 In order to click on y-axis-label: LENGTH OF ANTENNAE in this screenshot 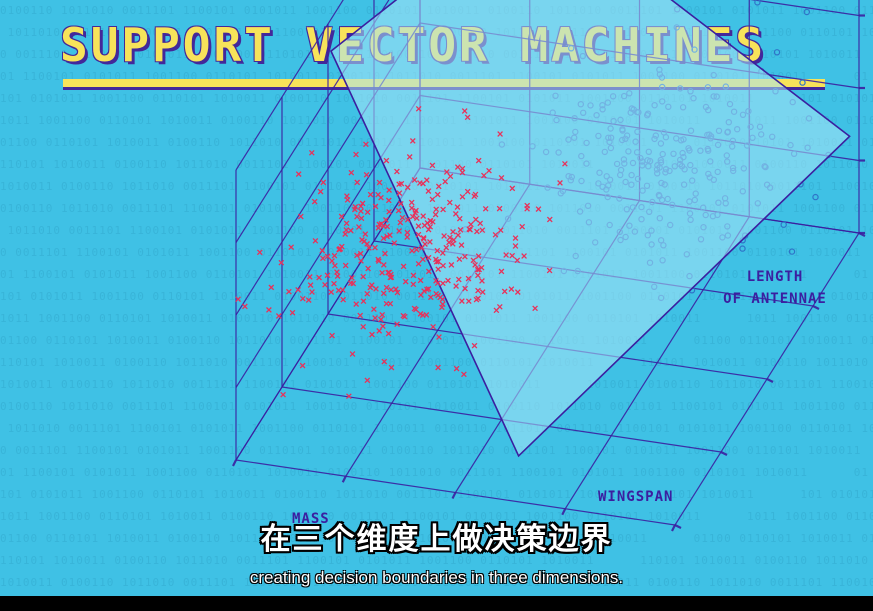, I will do `click(775, 288)`.